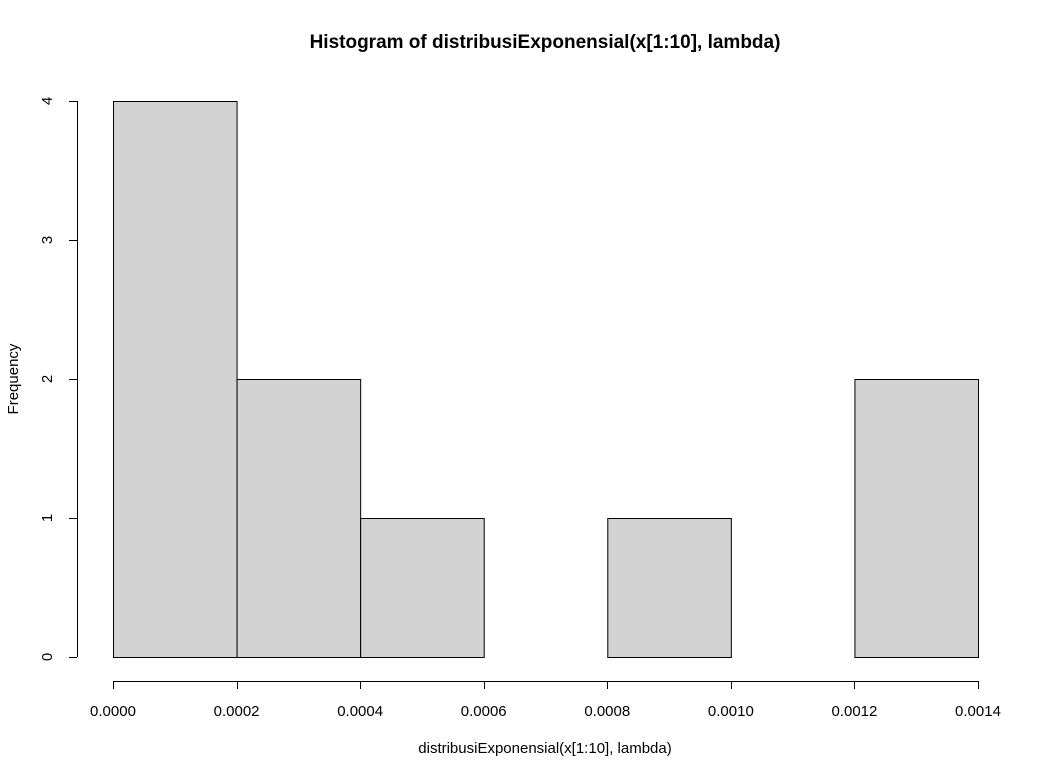 This screenshot has height=778, width=1053. What do you see at coordinates (607, 711) in the screenshot?
I see `x-tick-label: 0.0008` at bounding box center [607, 711].